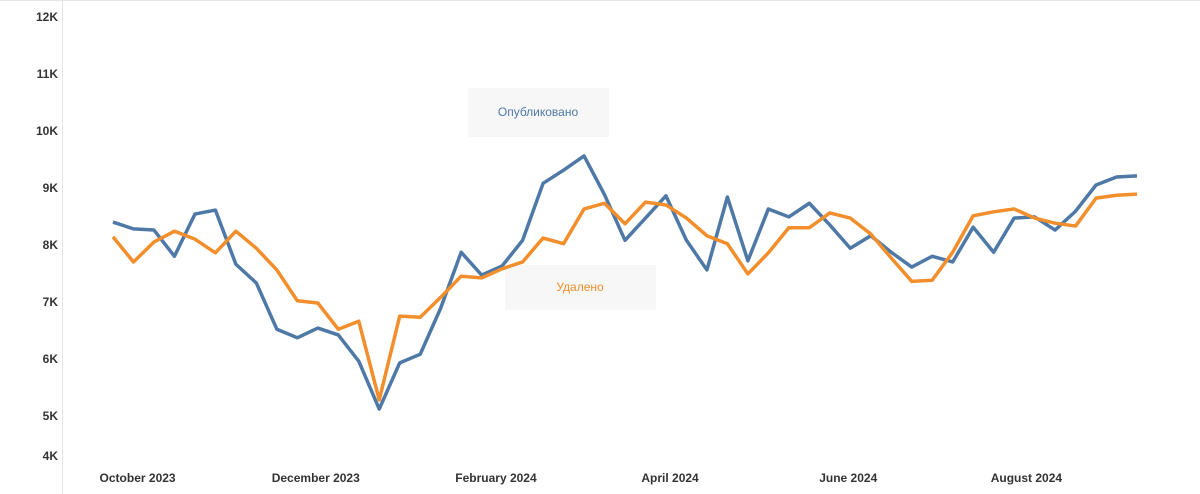 The image size is (1200, 494). What do you see at coordinates (51, 245) in the screenshot?
I see `y-tick-label: 8K` at bounding box center [51, 245].